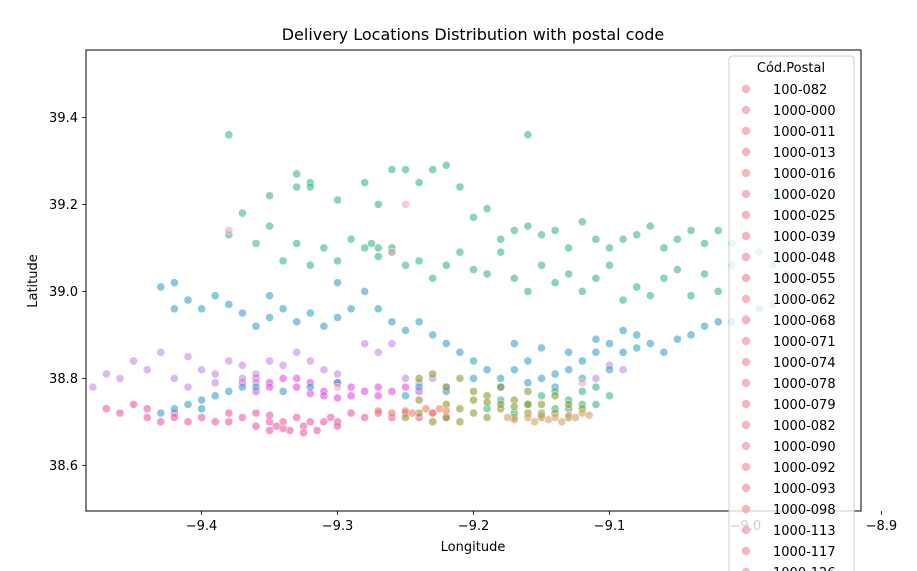 This screenshot has height=571, width=917. What do you see at coordinates (63, 118) in the screenshot?
I see `y-tick-label: 39.4` at bounding box center [63, 118].